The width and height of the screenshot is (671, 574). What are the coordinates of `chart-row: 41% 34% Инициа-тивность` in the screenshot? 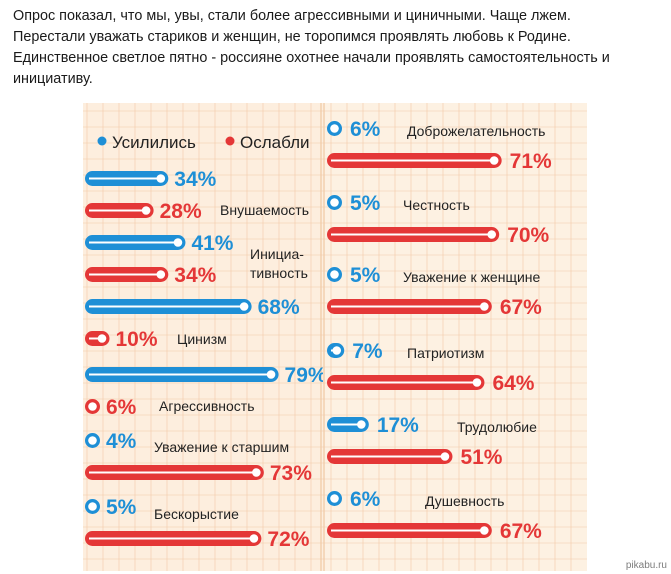 It's located at (196, 259).